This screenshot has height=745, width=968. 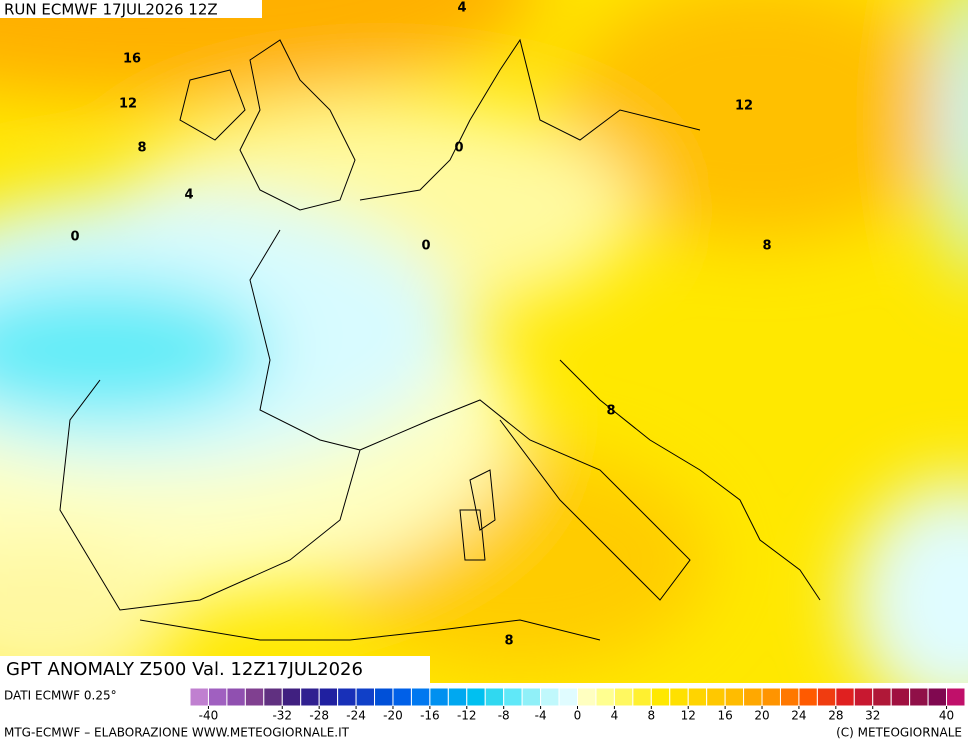 What do you see at coordinates (761, 716) in the screenshot?
I see `colorbar-tick-label: 20` at bounding box center [761, 716].